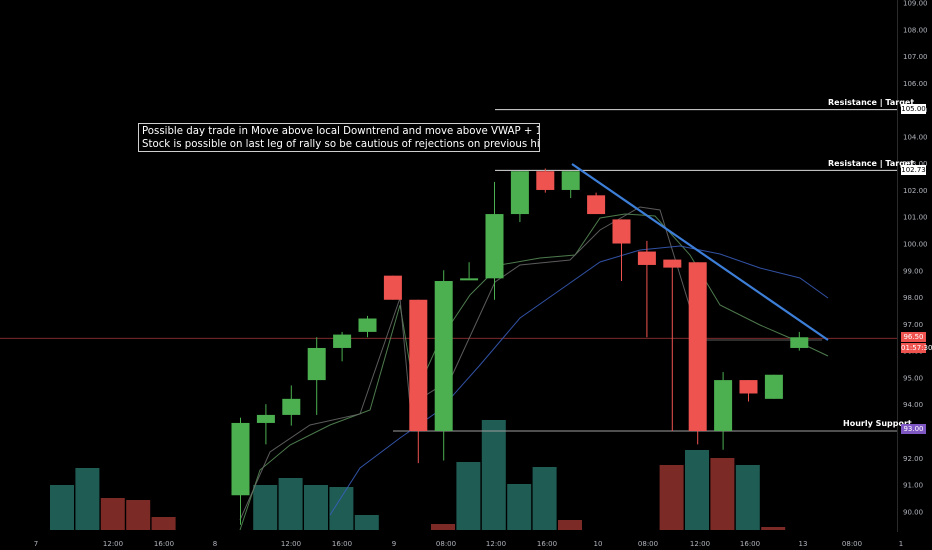  I want to click on time-tick-label: 13, so click(803, 544).